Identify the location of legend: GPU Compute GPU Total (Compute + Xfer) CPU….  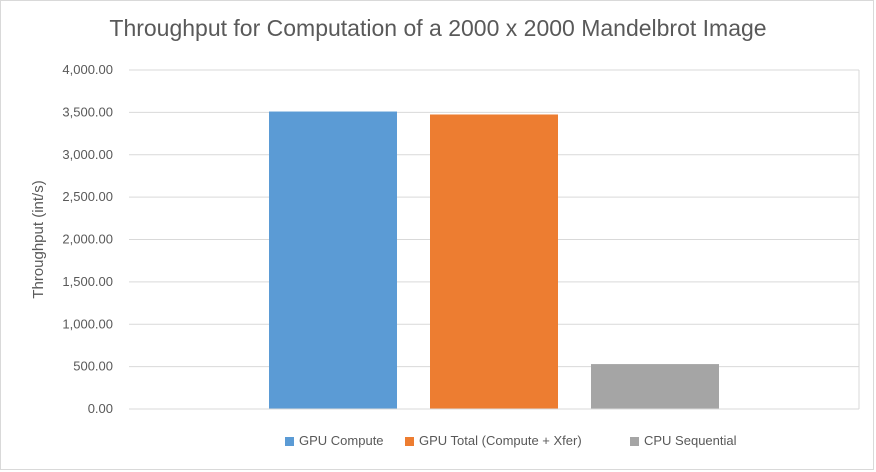
(511, 440).